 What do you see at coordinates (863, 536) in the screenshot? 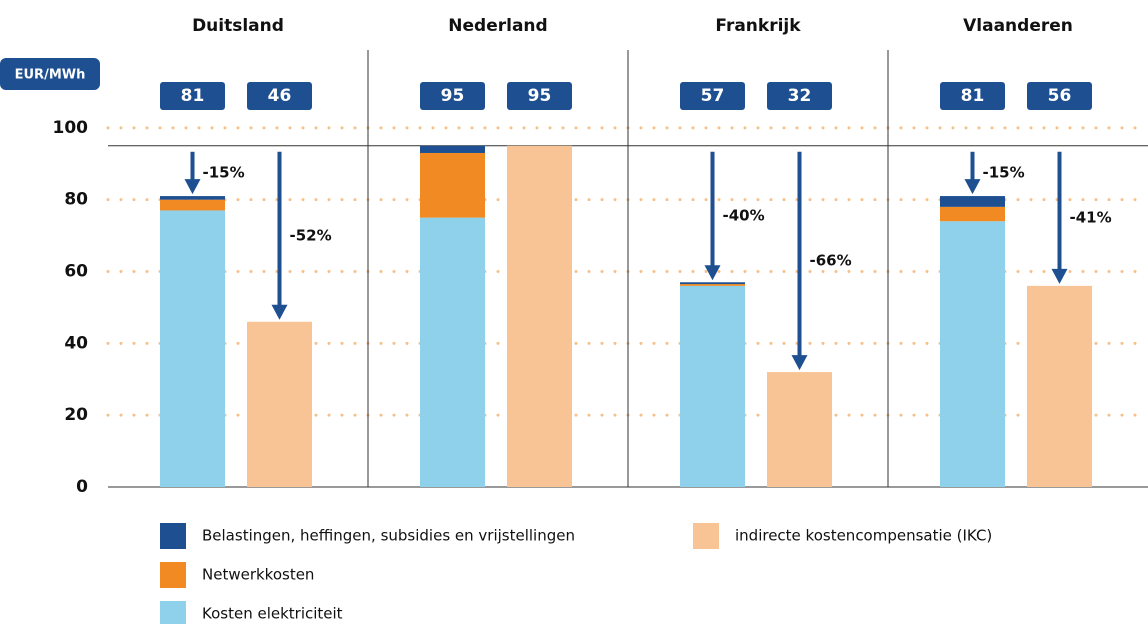
I see `legend-label: indirecte kostencompensatie (IKC)` at bounding box center [863, 536].